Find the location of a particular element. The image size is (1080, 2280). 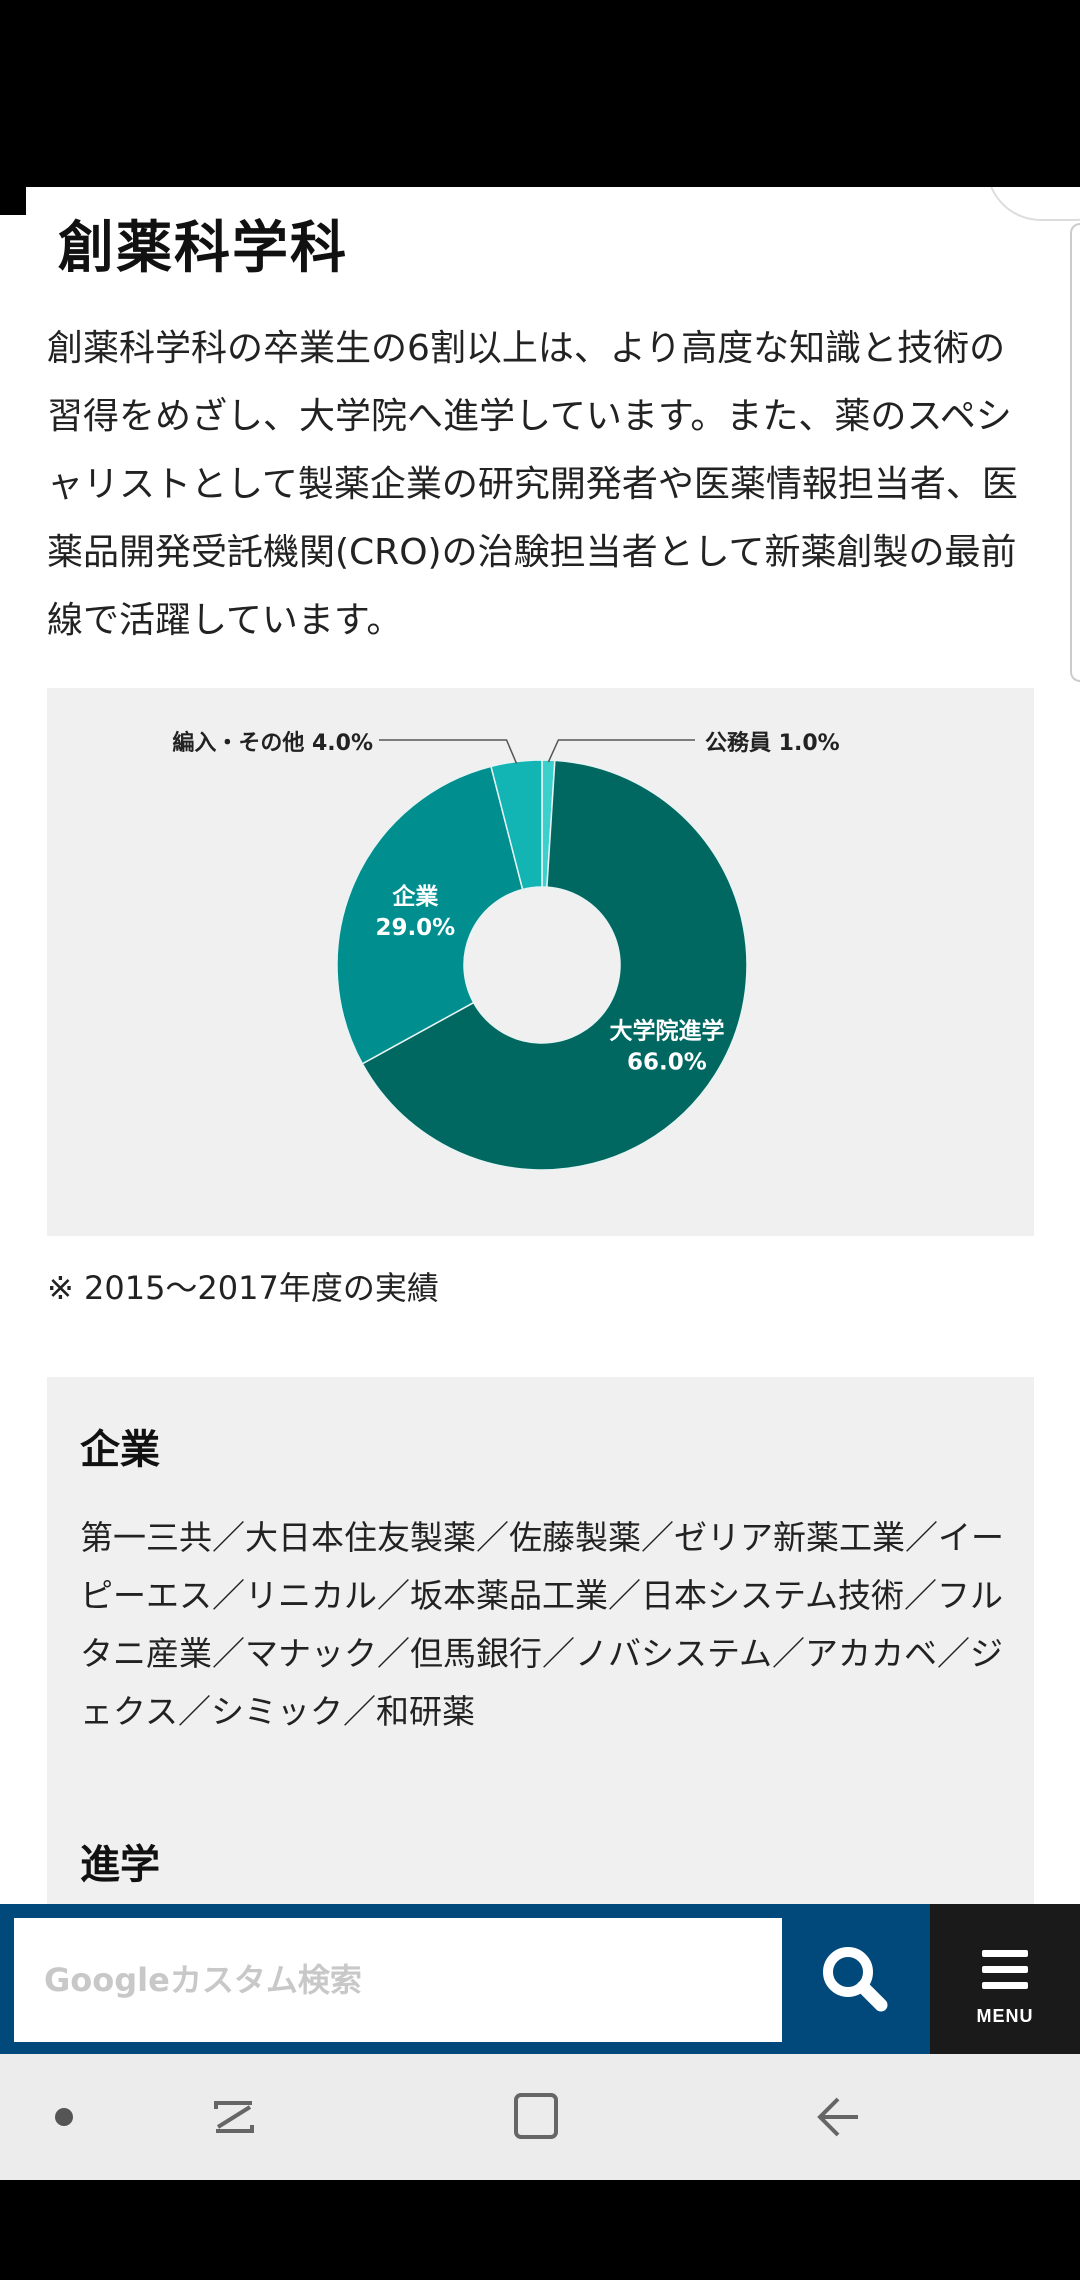

further-study-heading: 進学 is located at coordinates (120, 1865).